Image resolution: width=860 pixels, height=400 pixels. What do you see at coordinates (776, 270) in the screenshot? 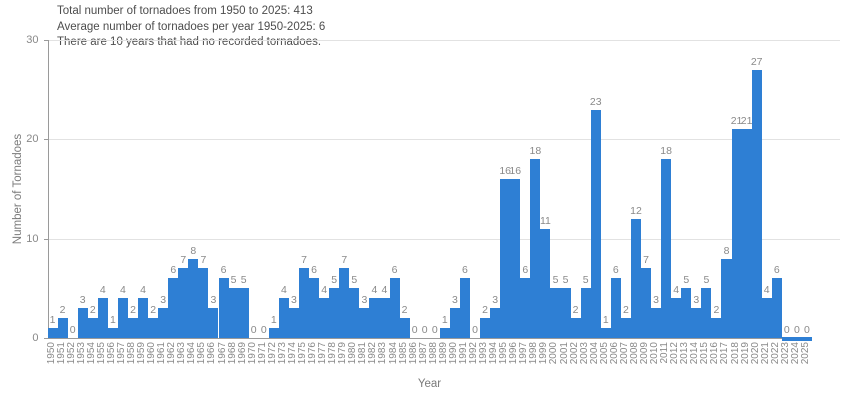
I see `value-label-2022: 6` at bounding box center [776, 270].